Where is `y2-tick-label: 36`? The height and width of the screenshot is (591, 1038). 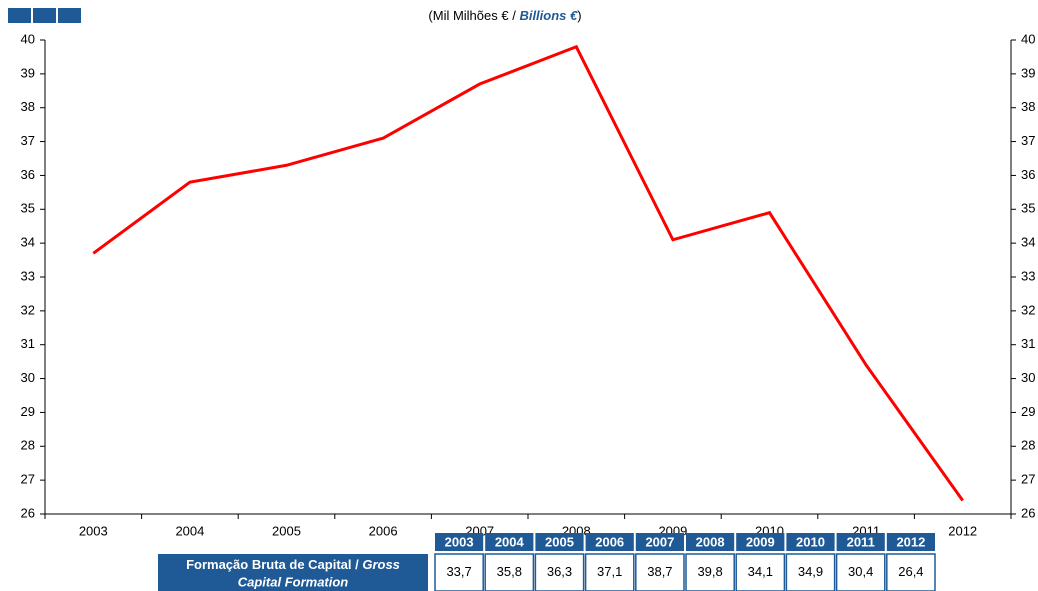
y2-tick-label: 36 is located at coordinates (1028, 174).